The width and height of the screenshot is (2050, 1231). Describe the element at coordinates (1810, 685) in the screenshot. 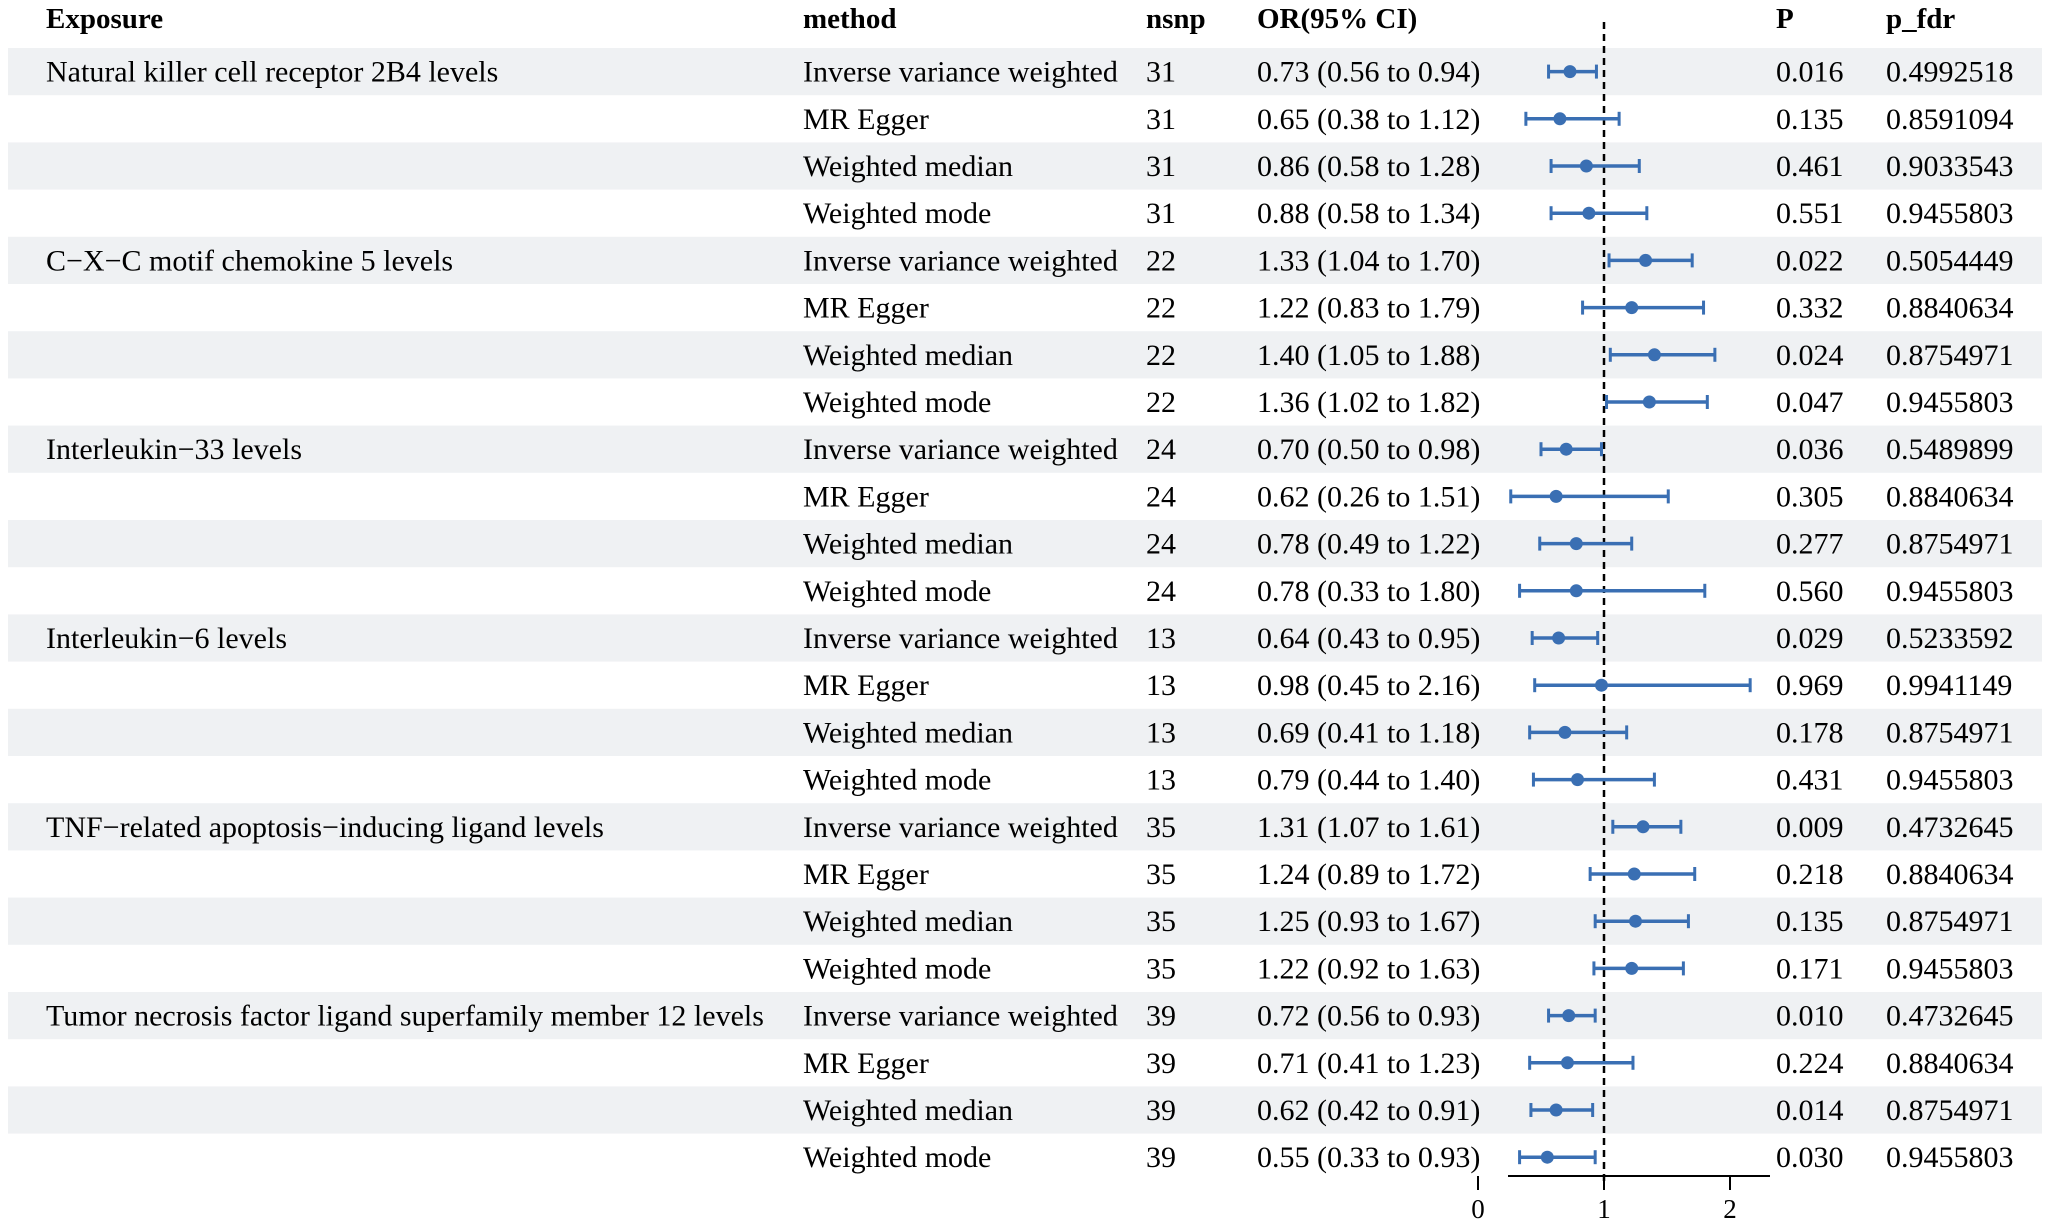

I see `p-value-cell: 0.969` at that location.